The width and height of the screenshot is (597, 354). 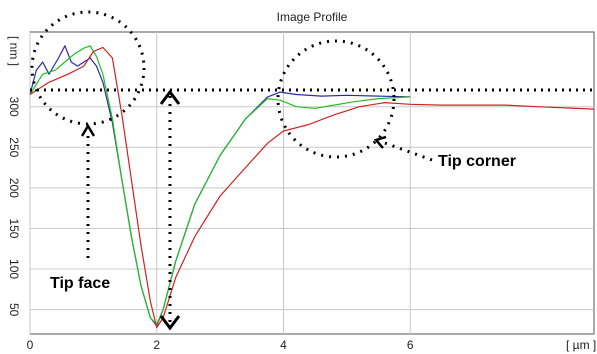 What do you see at coordinates (14, 147) in the screenshot?
I see `y-tick-label: 250` at bounding box center [14, 147].